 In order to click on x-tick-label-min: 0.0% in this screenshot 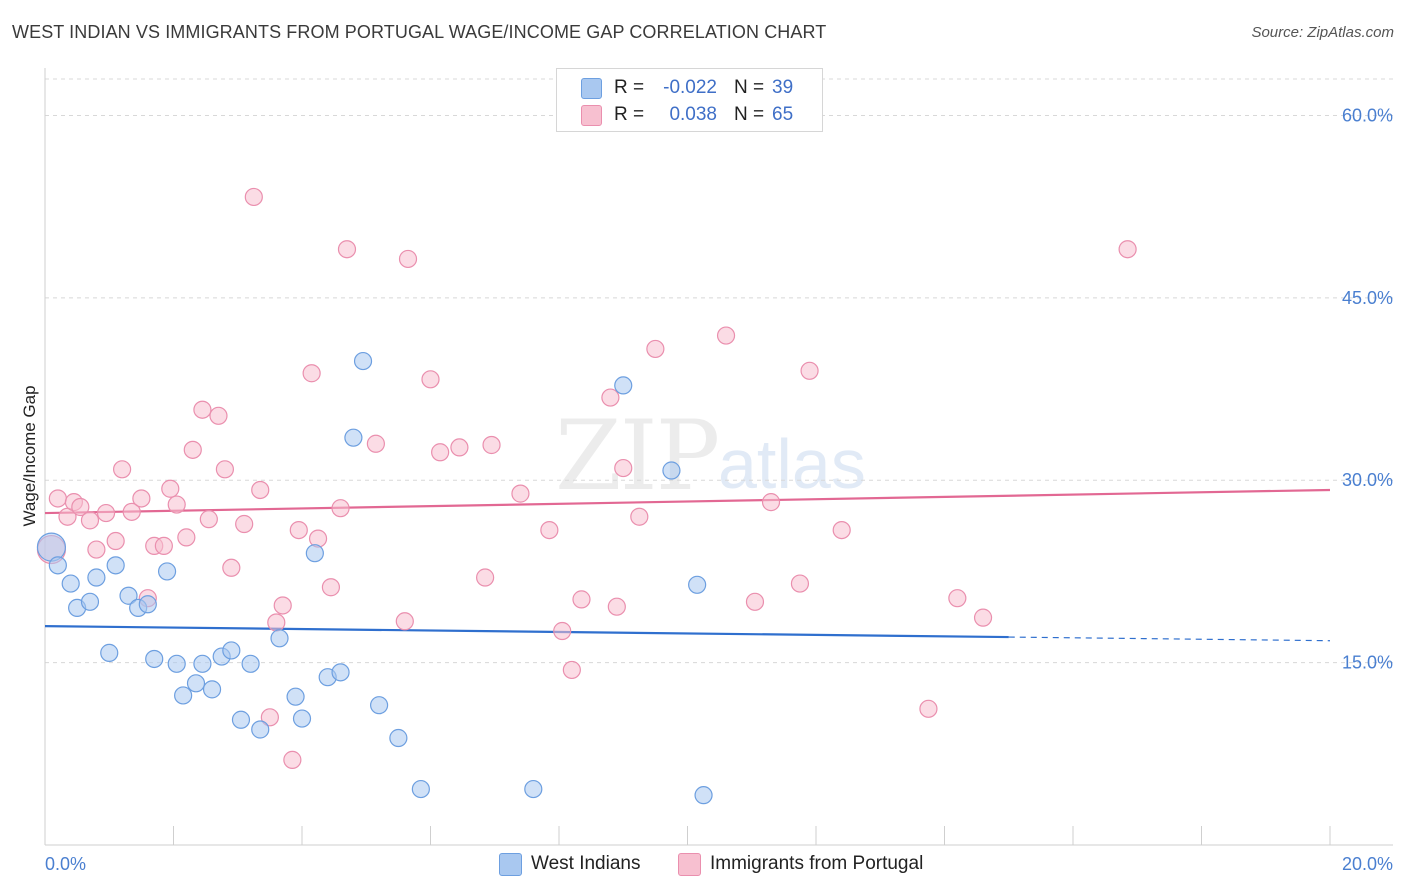, I will do `click(65, 864)`.